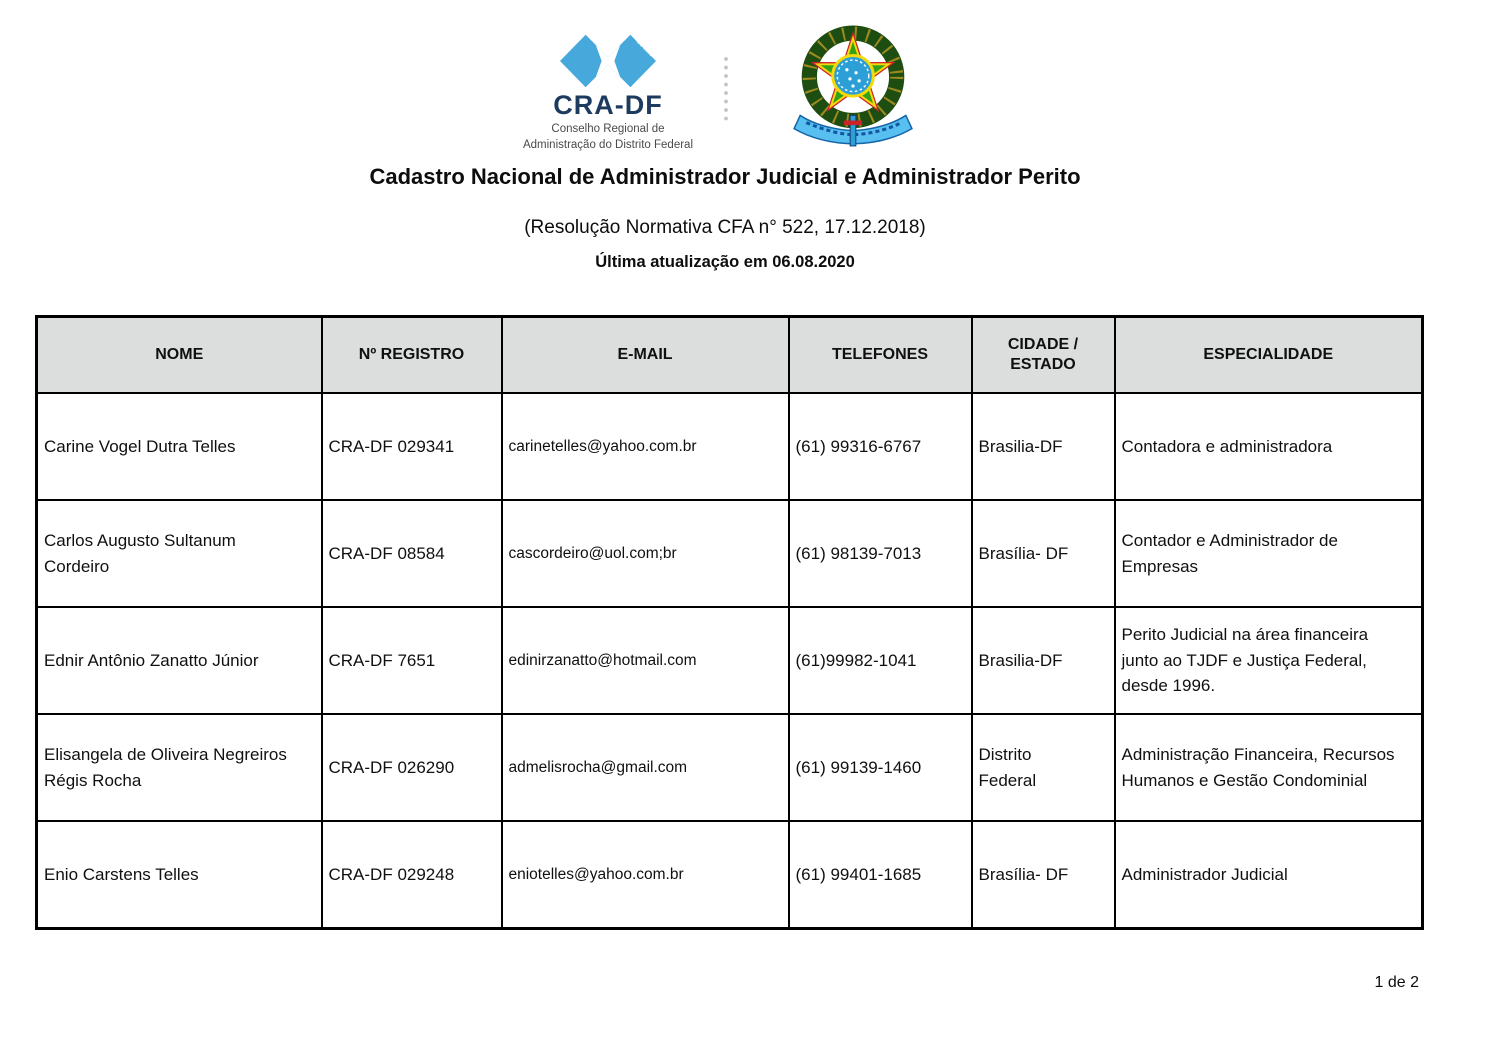 Image resolution: width=1497 pixels, height=1058 pixels. What do you see at coordinates (645, 767) in the screenshot?
I see `cell-email: admelisrocha@gmail.com` at bounding box center [645, 767].